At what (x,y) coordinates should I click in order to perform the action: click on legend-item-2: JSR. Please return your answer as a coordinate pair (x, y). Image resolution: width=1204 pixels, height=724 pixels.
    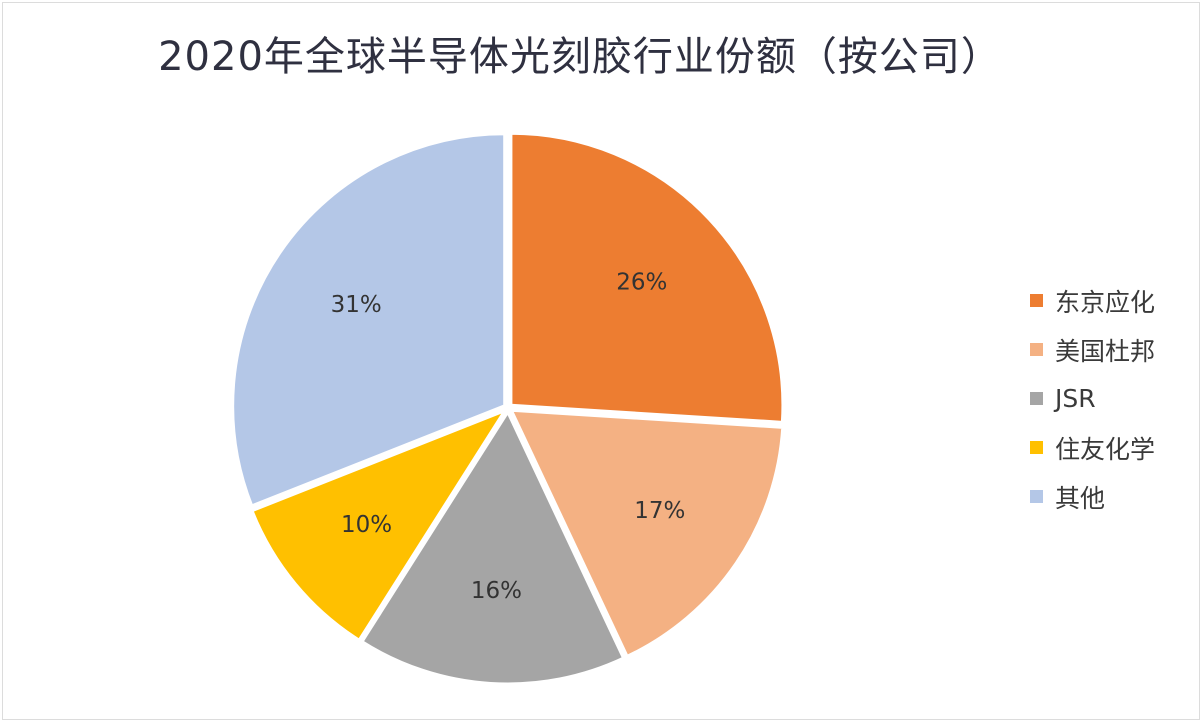
    Looking at the image, I should click on (1115, 398).